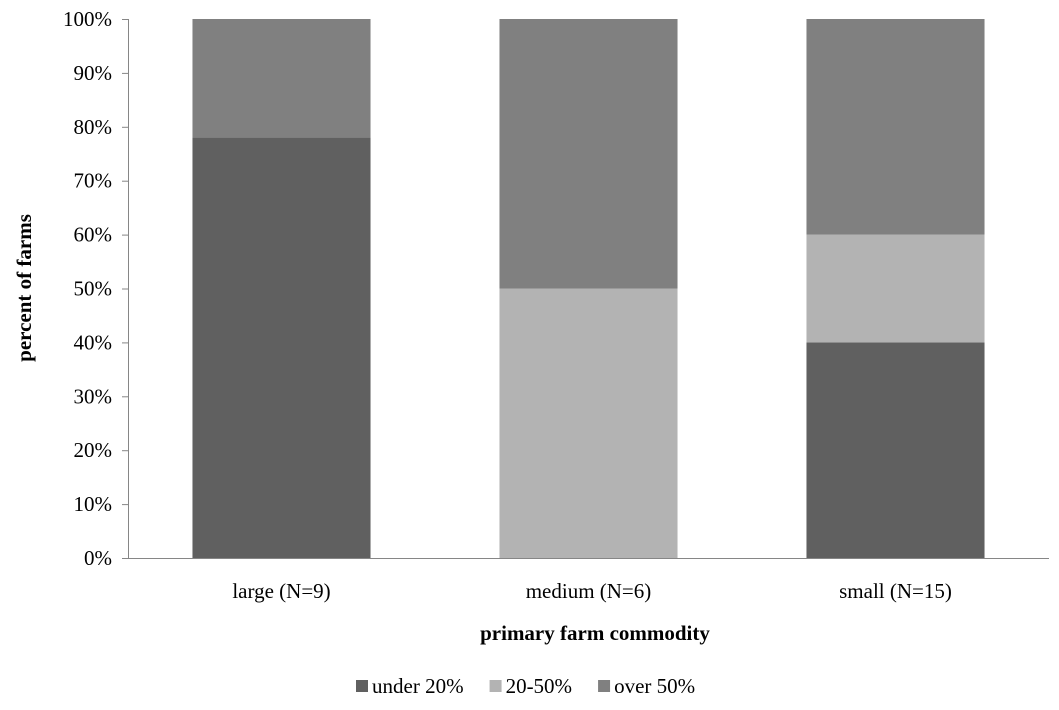  I want to click on x-axis-title: primary farm commodity, so click(595, 633).